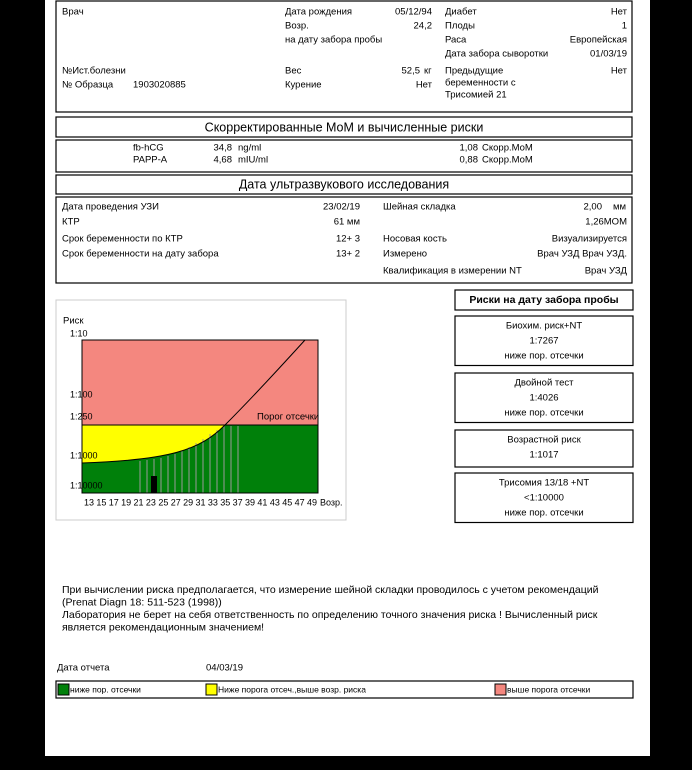 Image resolution: width=692 pixels, height=770 pixels. What do you see at coordinates (413, 12) in the screenshot?
I see `value: 05/12/94` at bounding box center [413, 12].